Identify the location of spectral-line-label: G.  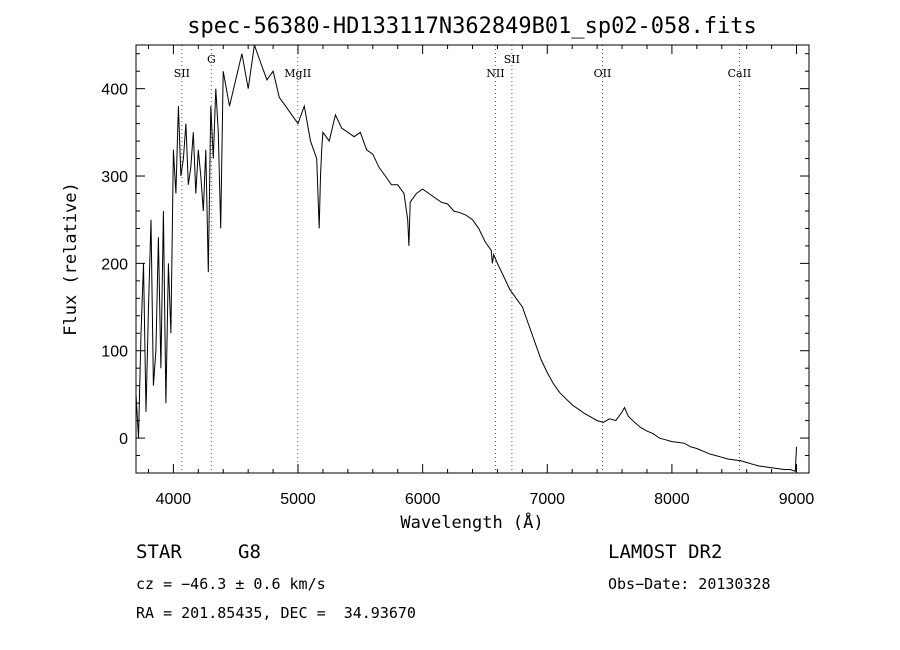
(211, 59).